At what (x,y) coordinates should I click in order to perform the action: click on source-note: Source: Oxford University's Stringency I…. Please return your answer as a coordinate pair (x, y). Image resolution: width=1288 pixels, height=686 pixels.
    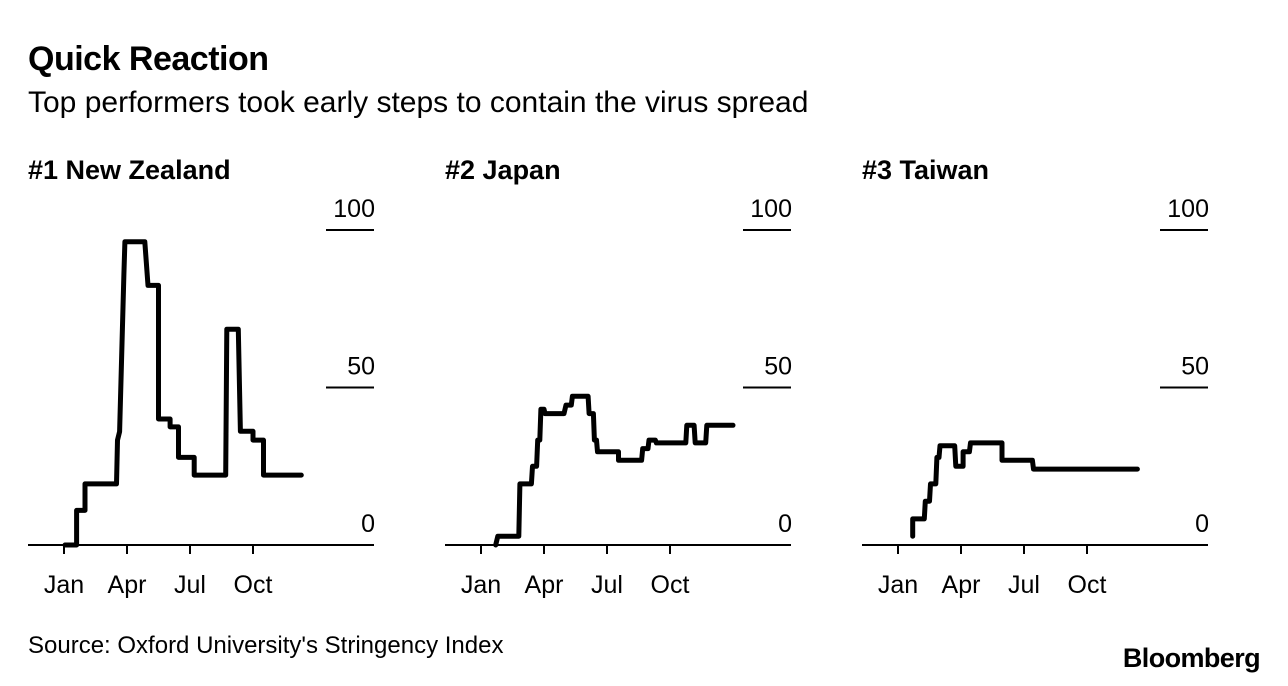
    Looking at the image, I should click on (266, 645).